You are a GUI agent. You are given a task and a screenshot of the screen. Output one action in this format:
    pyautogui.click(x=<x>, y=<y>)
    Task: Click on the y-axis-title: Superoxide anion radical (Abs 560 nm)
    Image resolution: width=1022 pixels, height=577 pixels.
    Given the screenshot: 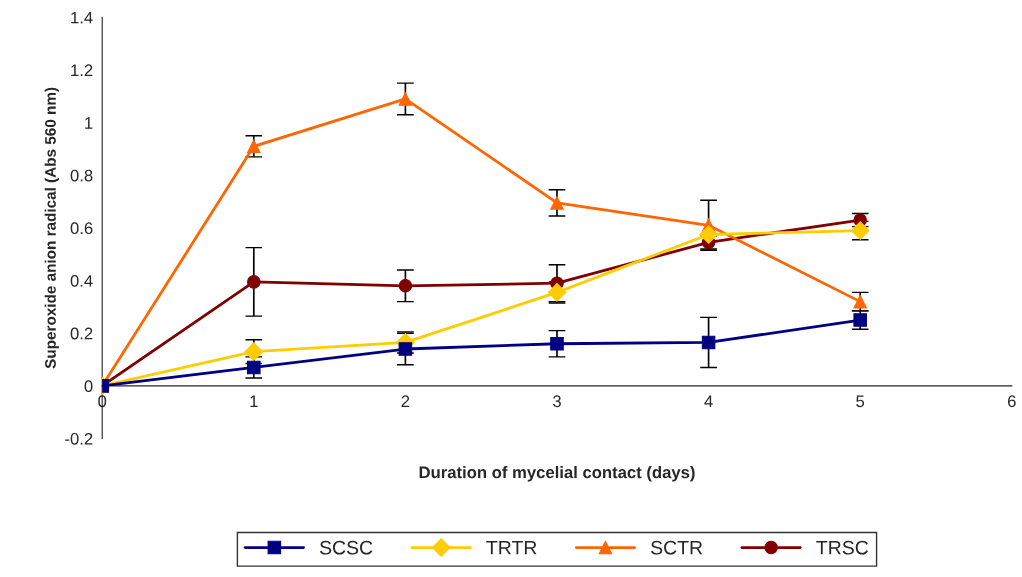 What is the action you would take?
    pyautogui.click(x=51, y=228)
    